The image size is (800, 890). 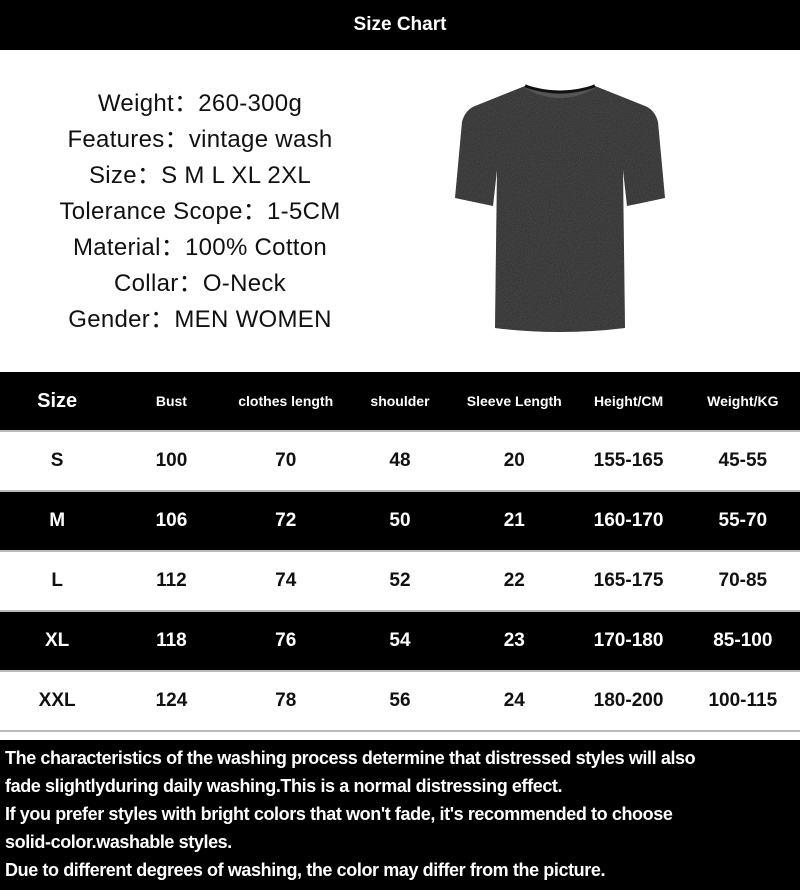 What do you see at coordinates (286, 460) in the screenshot?
I see `cell: 70` at bounding box center [286, 460].